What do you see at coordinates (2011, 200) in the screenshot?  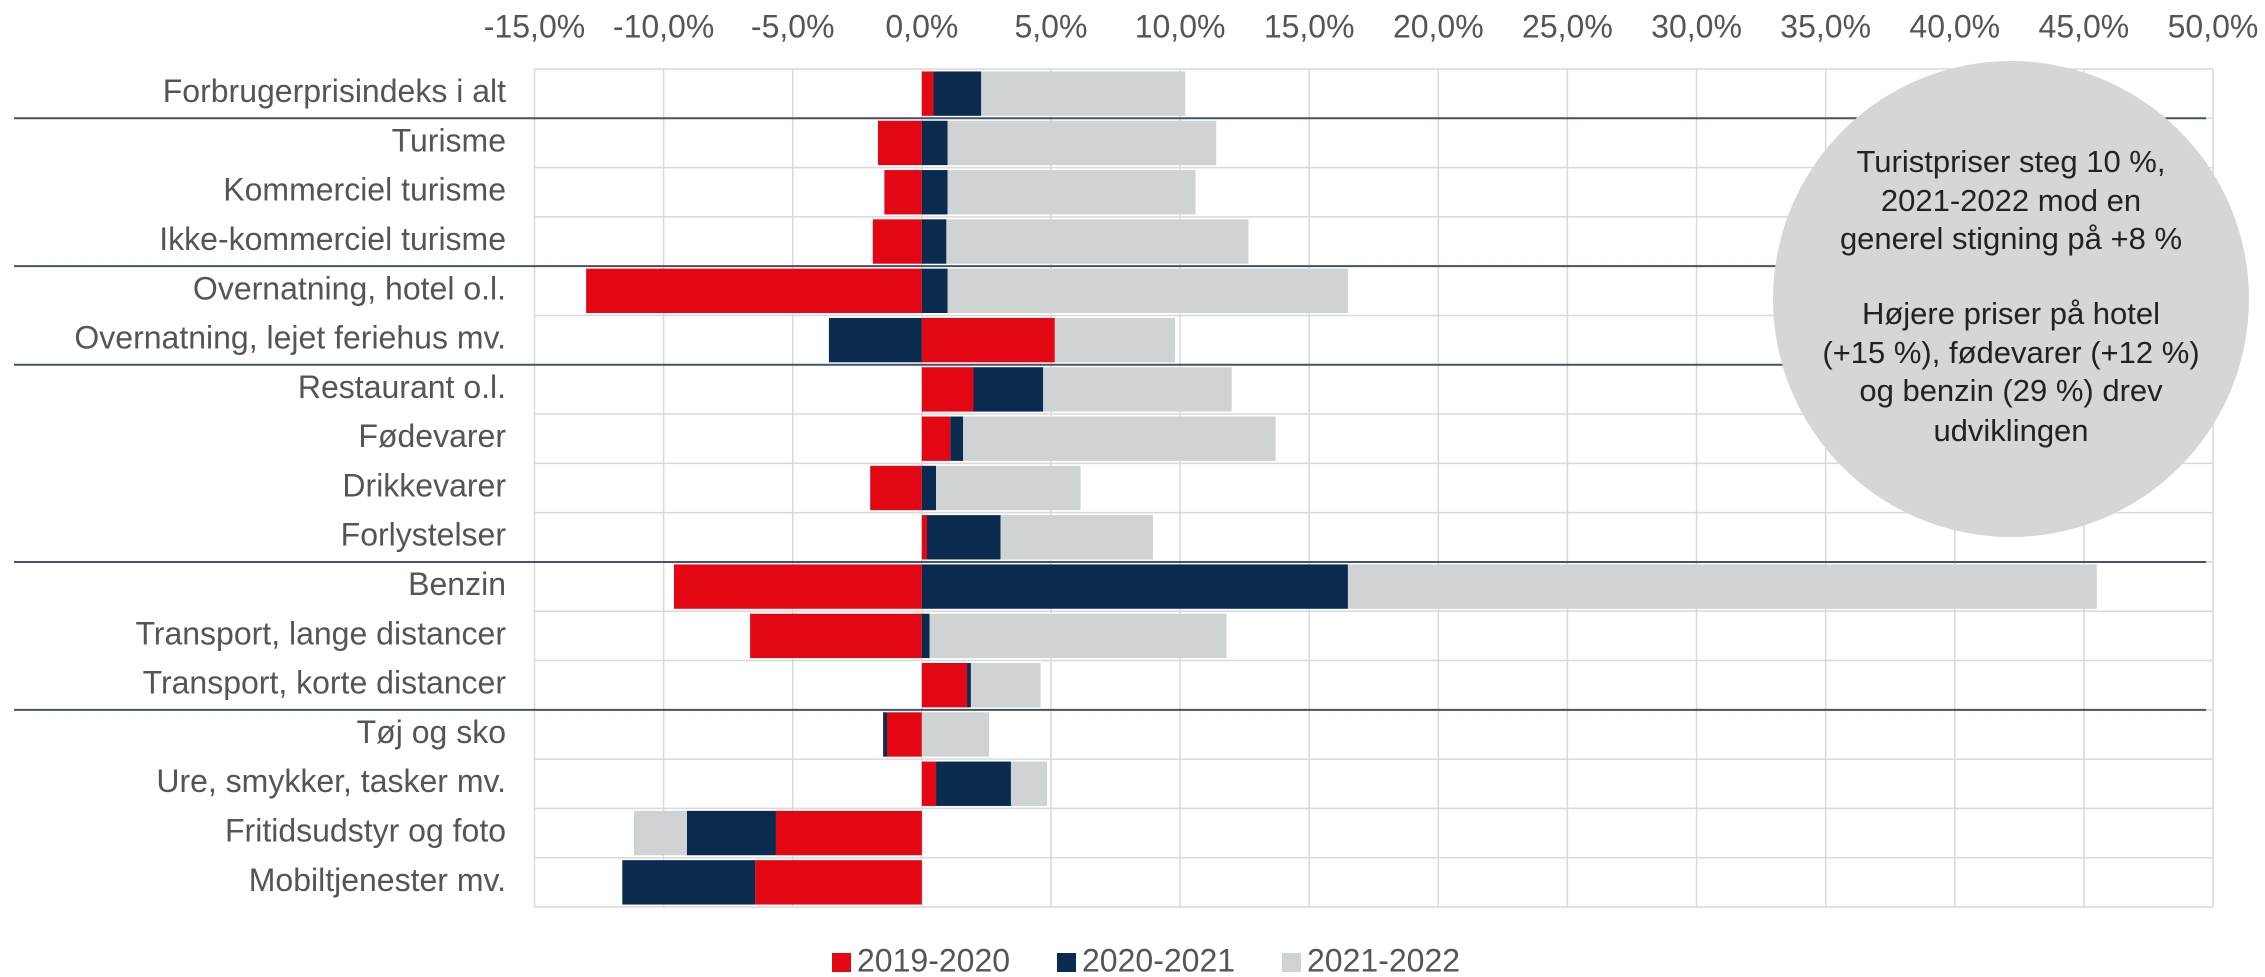 I see `annotation-text: 2021-2022 mod en` at bounding box center [2011, 200].